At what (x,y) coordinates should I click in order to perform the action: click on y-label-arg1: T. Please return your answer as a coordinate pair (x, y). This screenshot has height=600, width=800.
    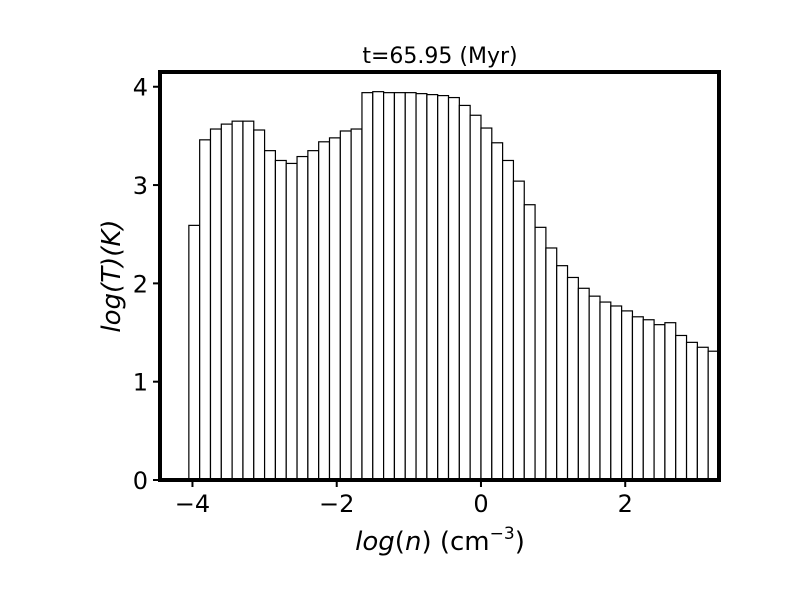
    Looking at the image, I should click on (112, 274).